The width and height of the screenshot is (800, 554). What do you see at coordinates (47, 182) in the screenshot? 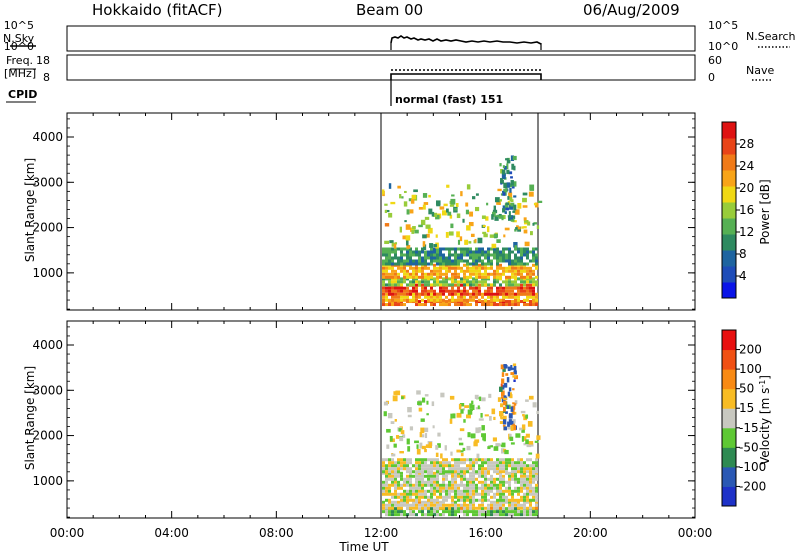
I see `power-ytick-label: 3000` at bounding box center [47, 182].